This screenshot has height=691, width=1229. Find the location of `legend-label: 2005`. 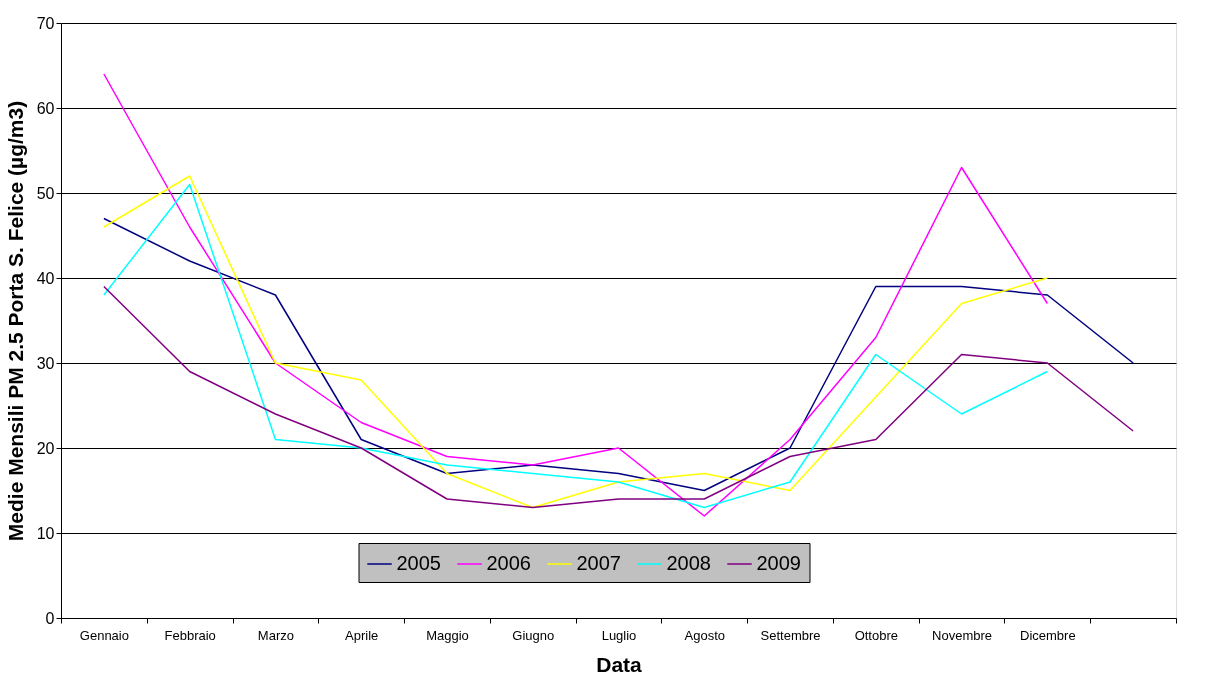

legend-label: 2005 is located at coordinates (418, 563).